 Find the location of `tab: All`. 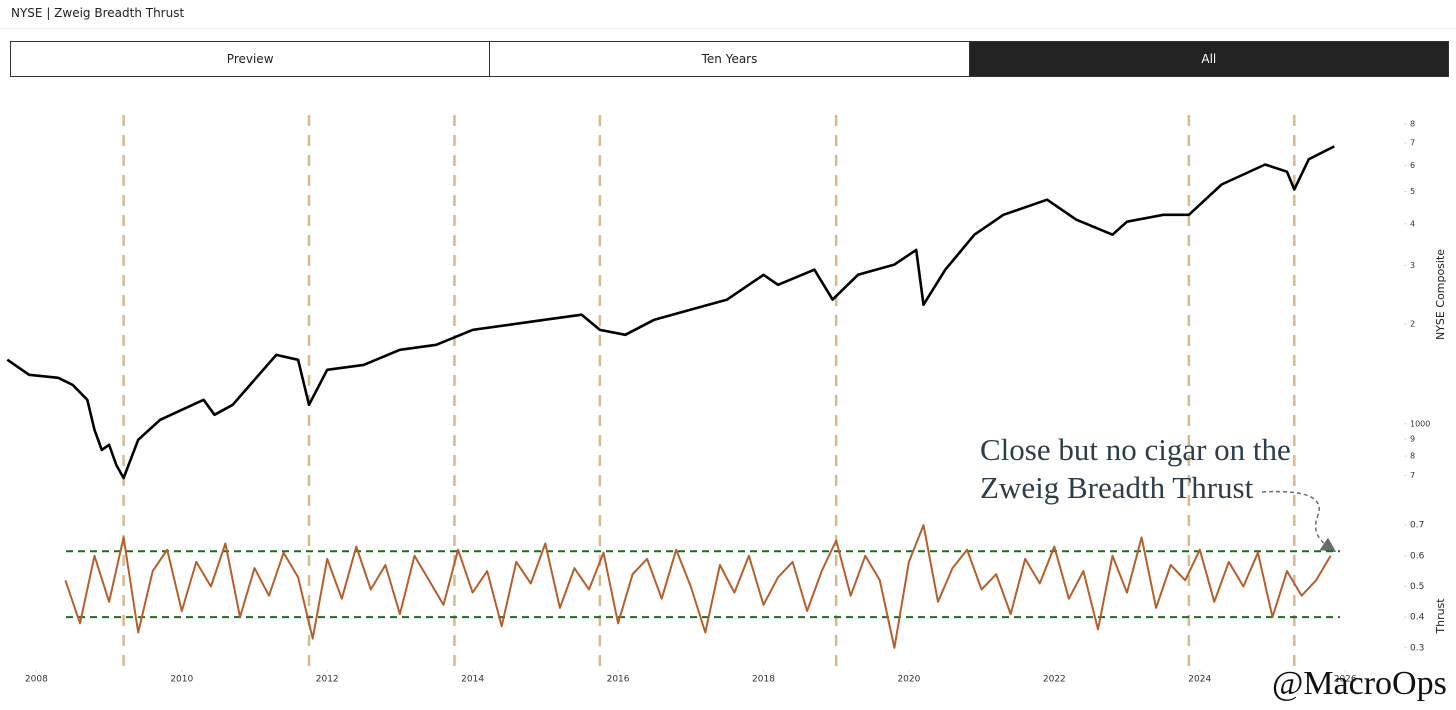

tab: All is located at coordinates (1208, 59).